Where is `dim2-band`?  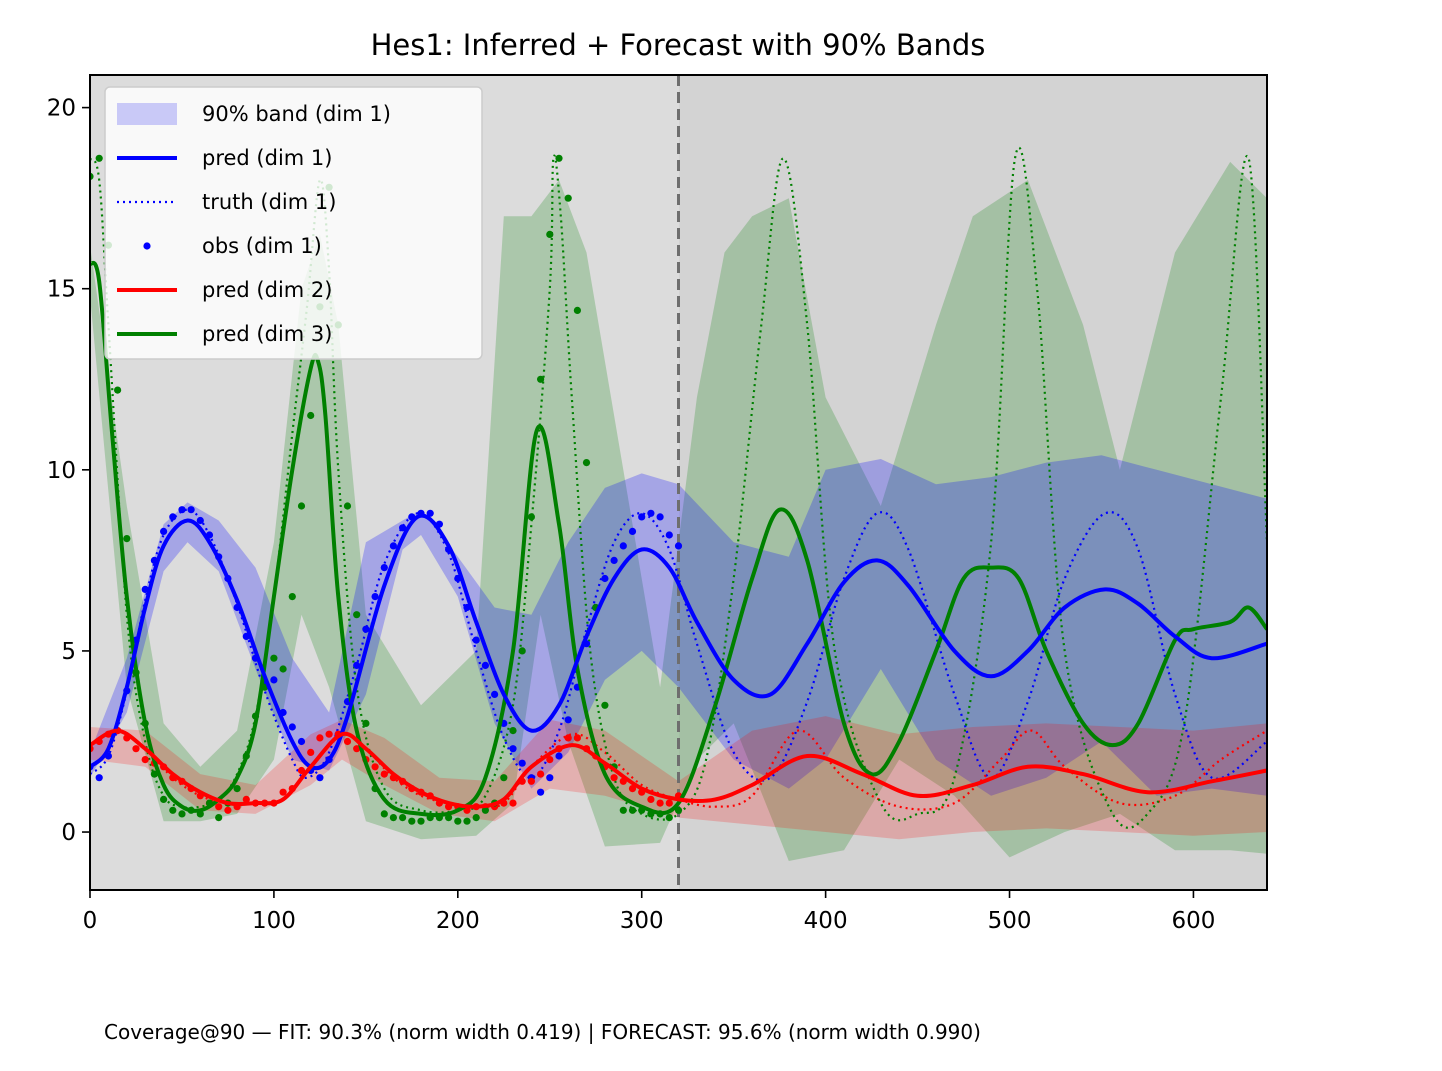 dim2-band is located at coordinates (678, 778).